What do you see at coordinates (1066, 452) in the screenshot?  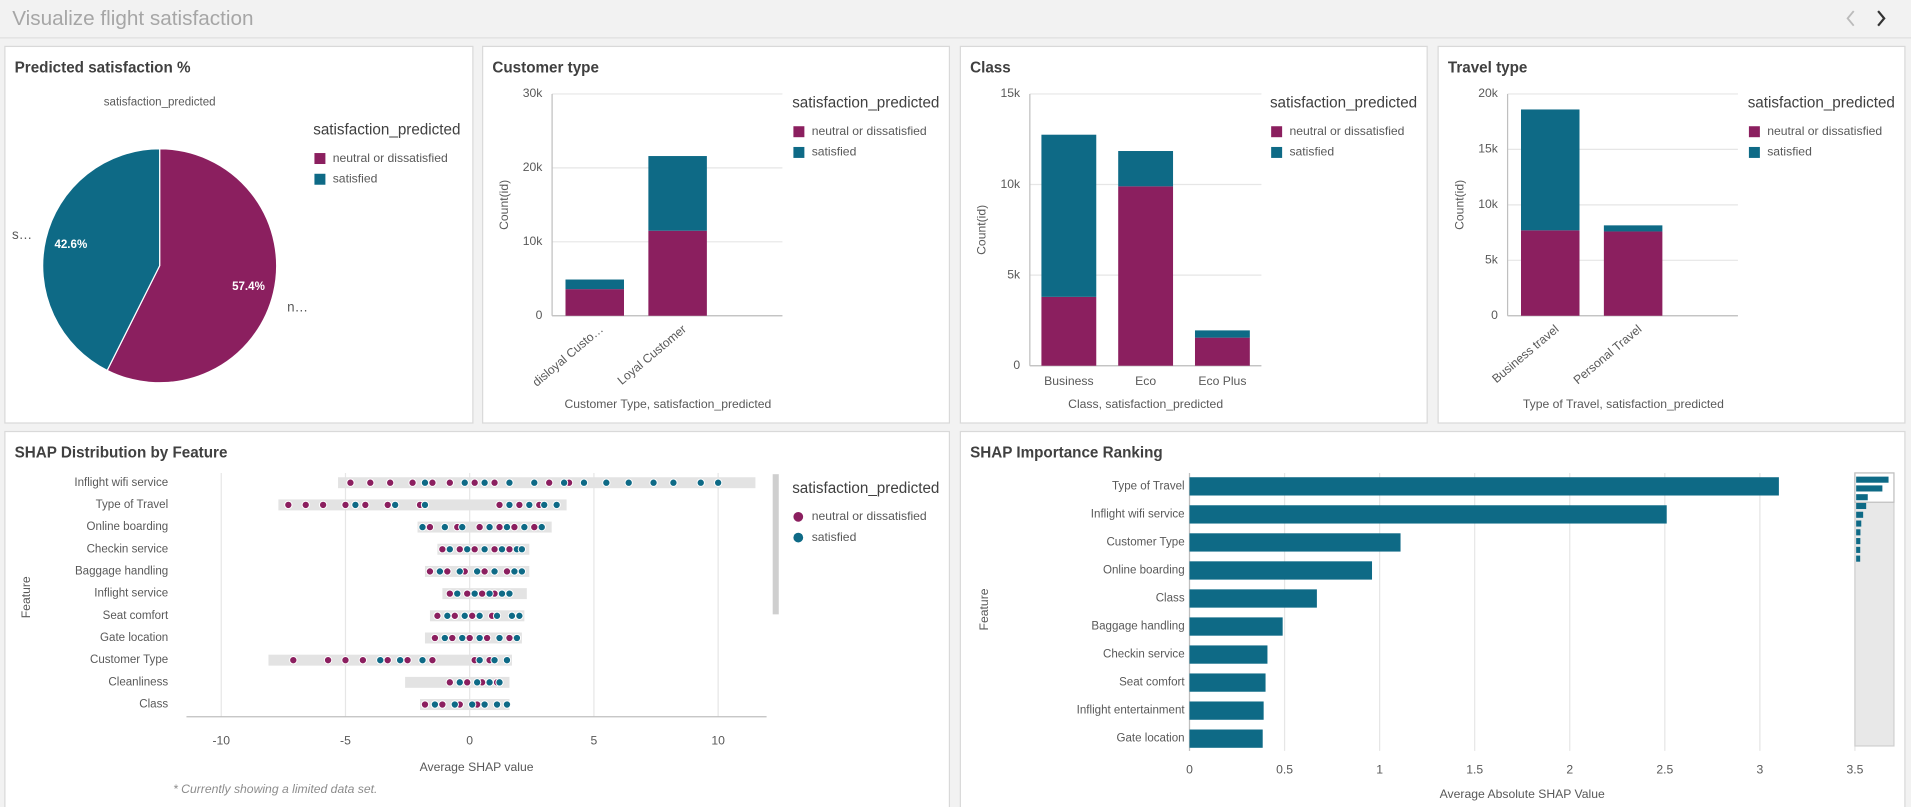 I see `chart-title: SHAP Importance Ranking` at bounding box center [1066, 452].